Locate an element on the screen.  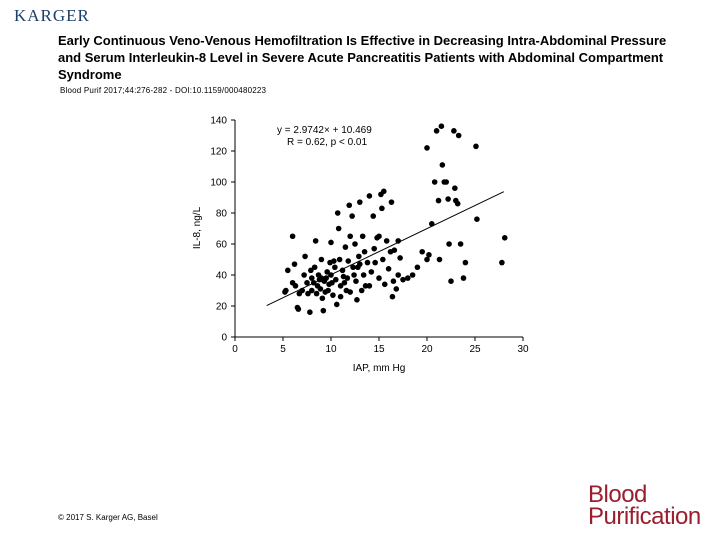
x-axis-label: IAP, mm Hg is located at coordinates (379, 368).